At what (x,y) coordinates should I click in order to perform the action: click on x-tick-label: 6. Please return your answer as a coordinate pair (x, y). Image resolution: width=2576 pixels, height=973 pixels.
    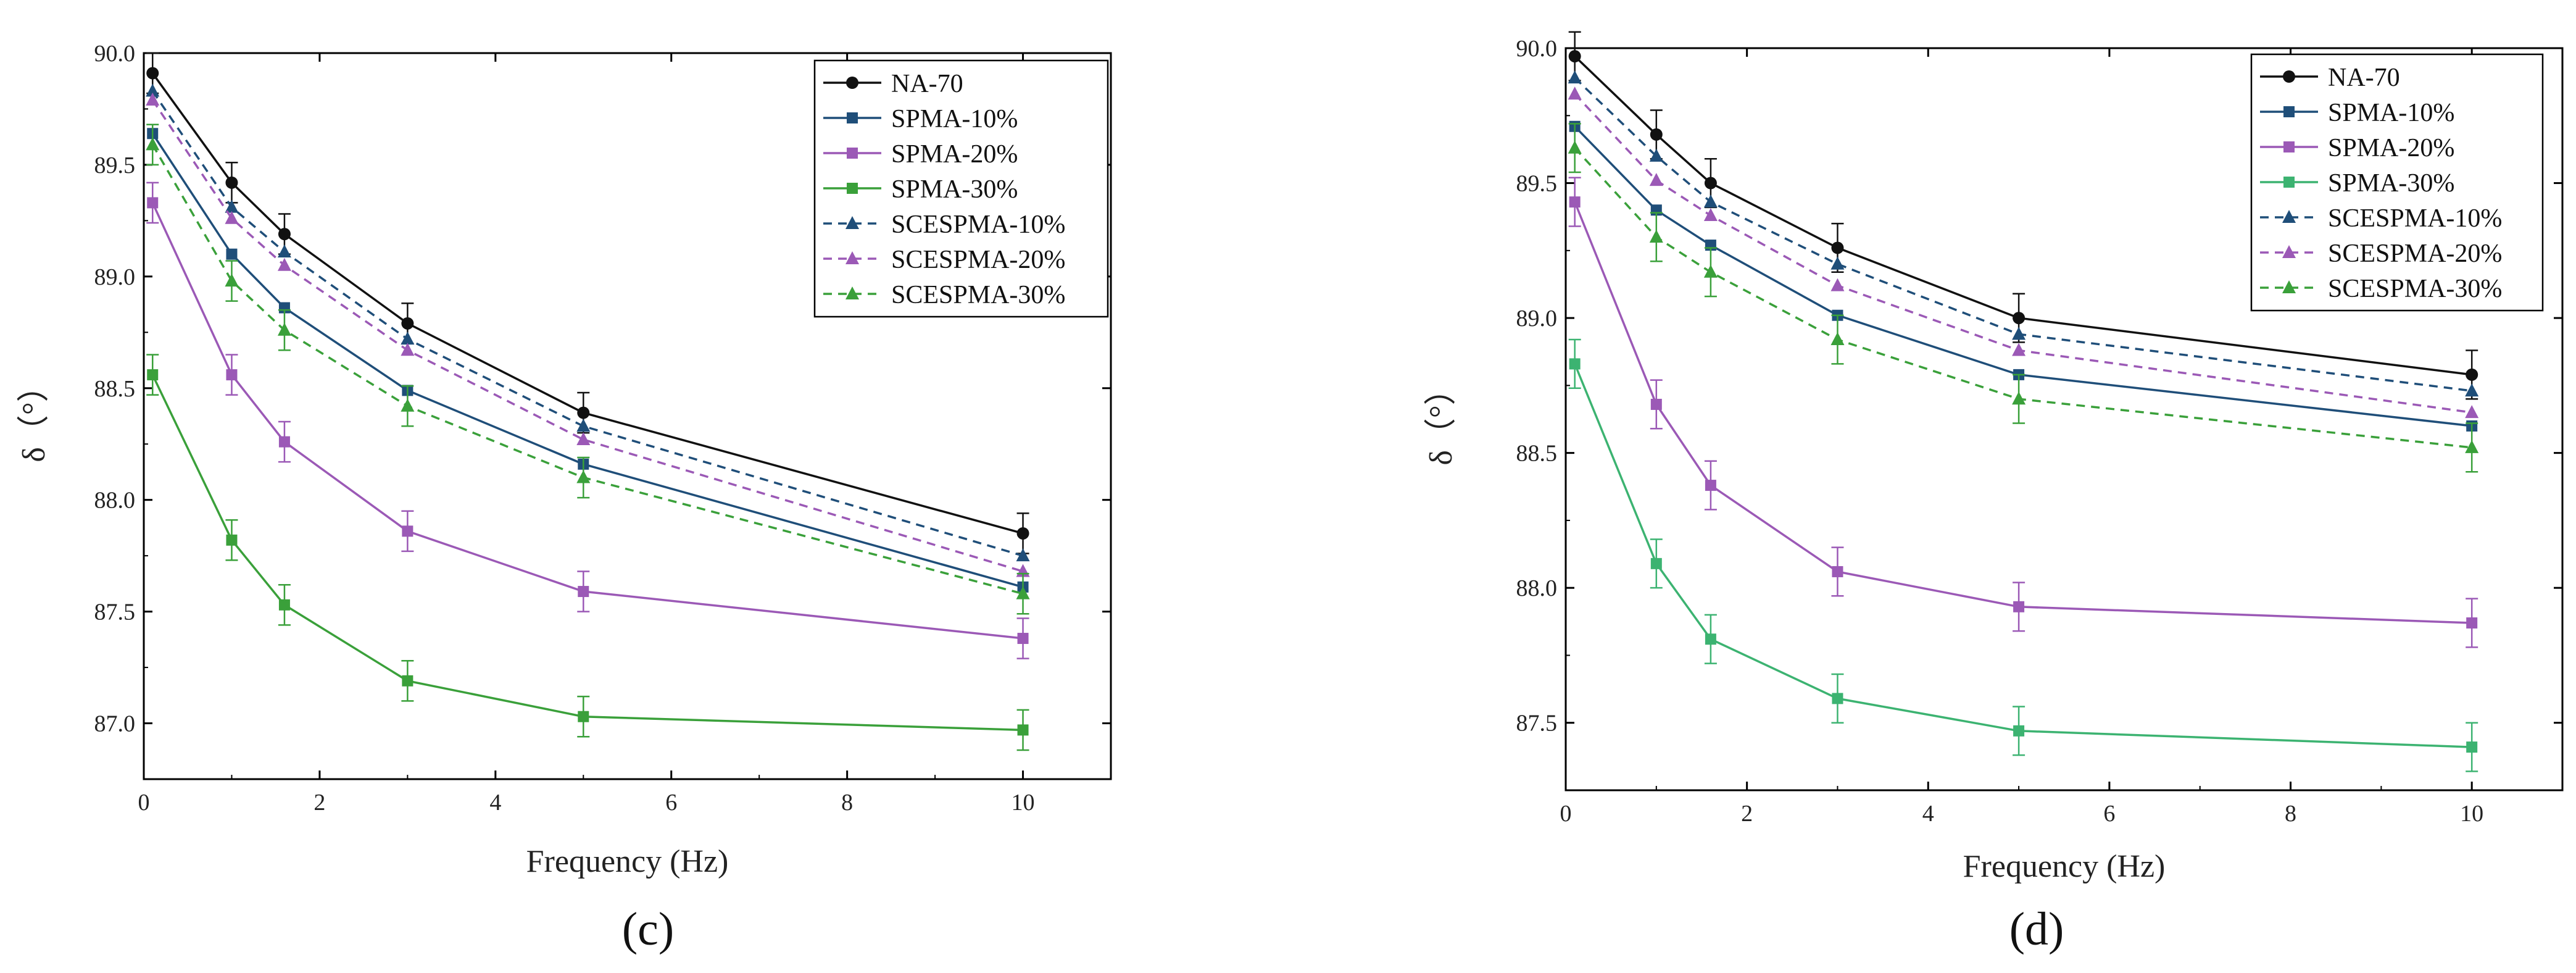
    Looking at the image, I should click on (2109, 814).